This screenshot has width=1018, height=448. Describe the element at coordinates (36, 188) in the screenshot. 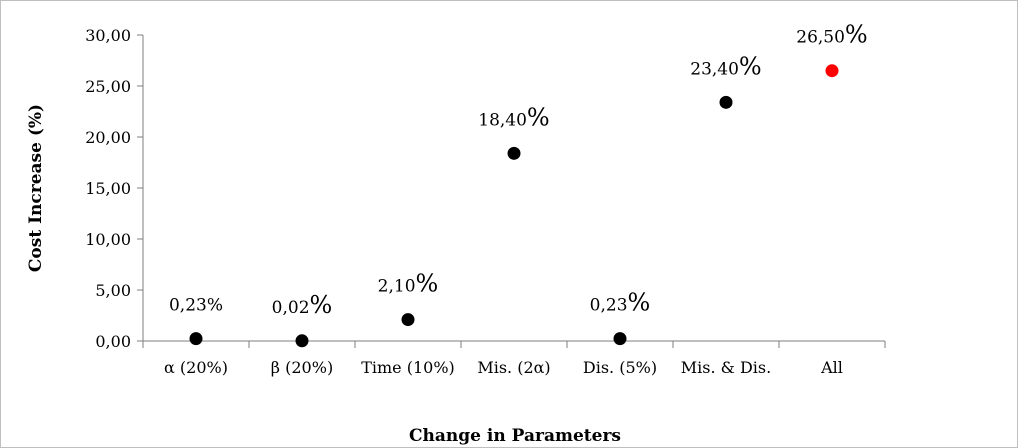

I see `y-axis-title: Cost Increase (%)` at that location.